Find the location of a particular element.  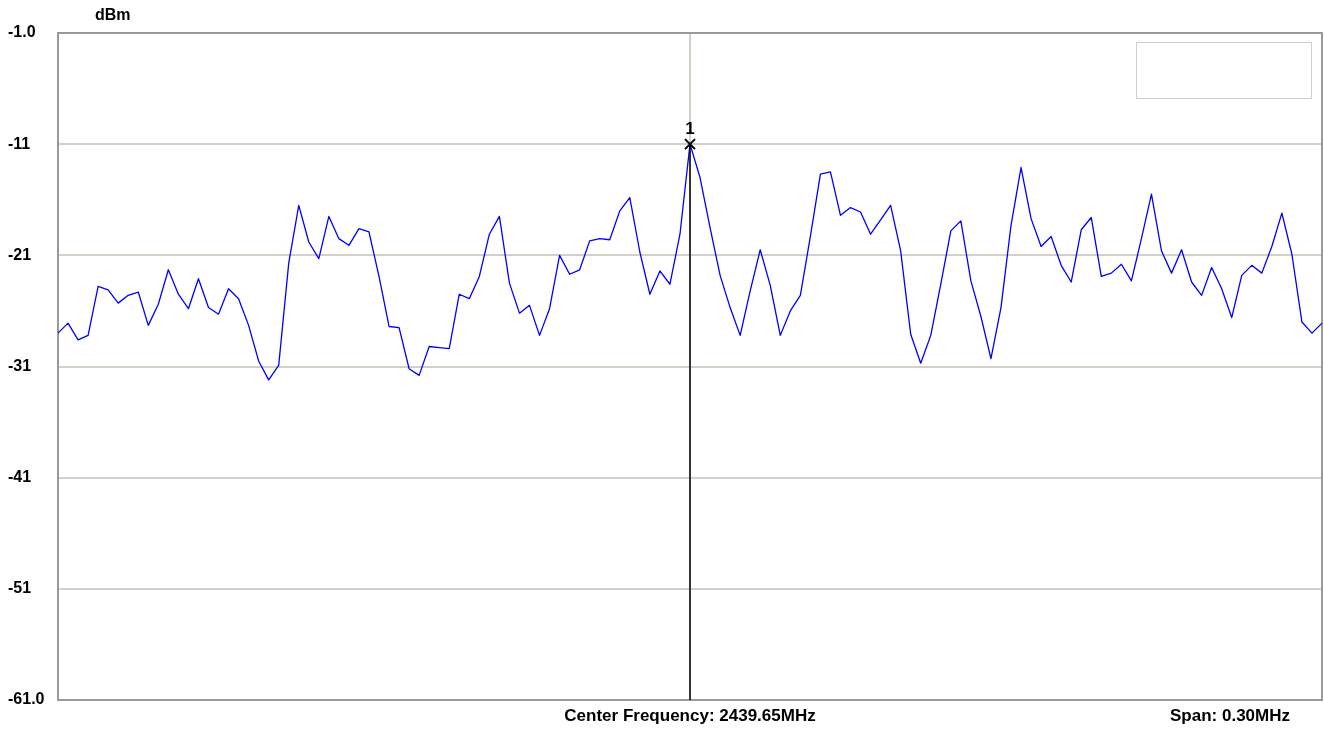

annotation: 1 is located at coordinates (690, 129).